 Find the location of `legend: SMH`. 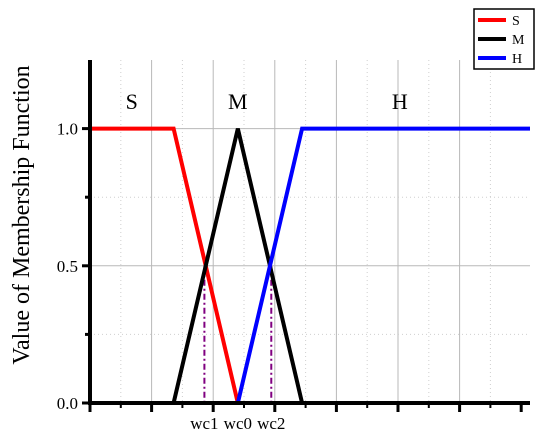

legend: SMH is located at coordinates (504, 39).